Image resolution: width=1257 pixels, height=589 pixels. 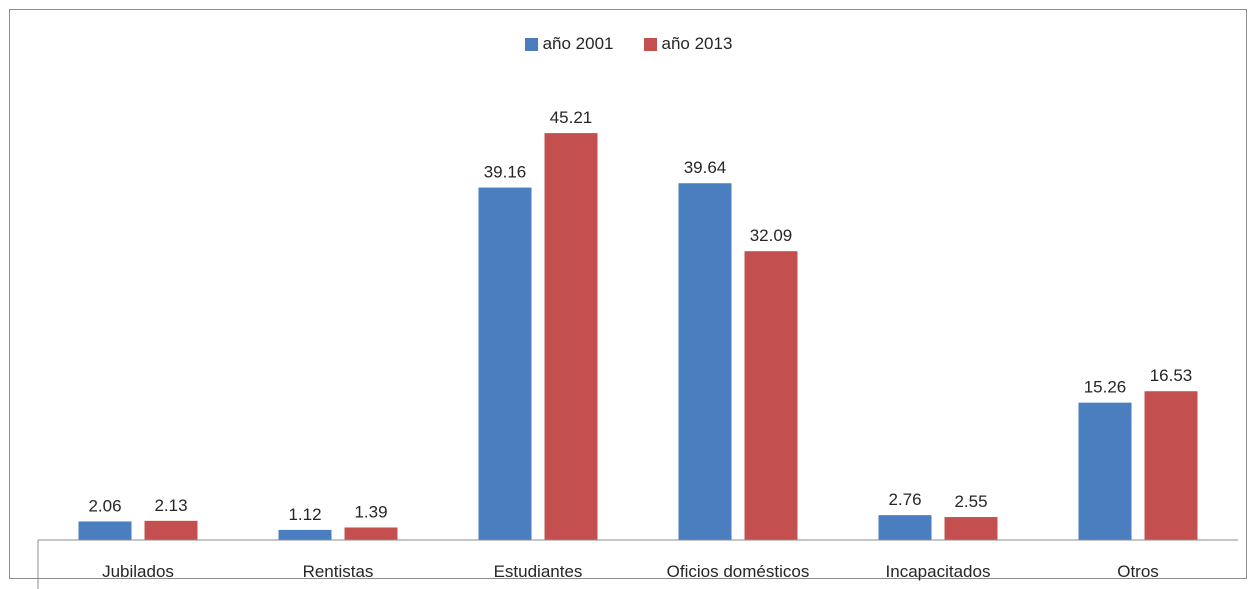 I want to click on legend-item-2001: año 2001, so click(x=569, y=44).